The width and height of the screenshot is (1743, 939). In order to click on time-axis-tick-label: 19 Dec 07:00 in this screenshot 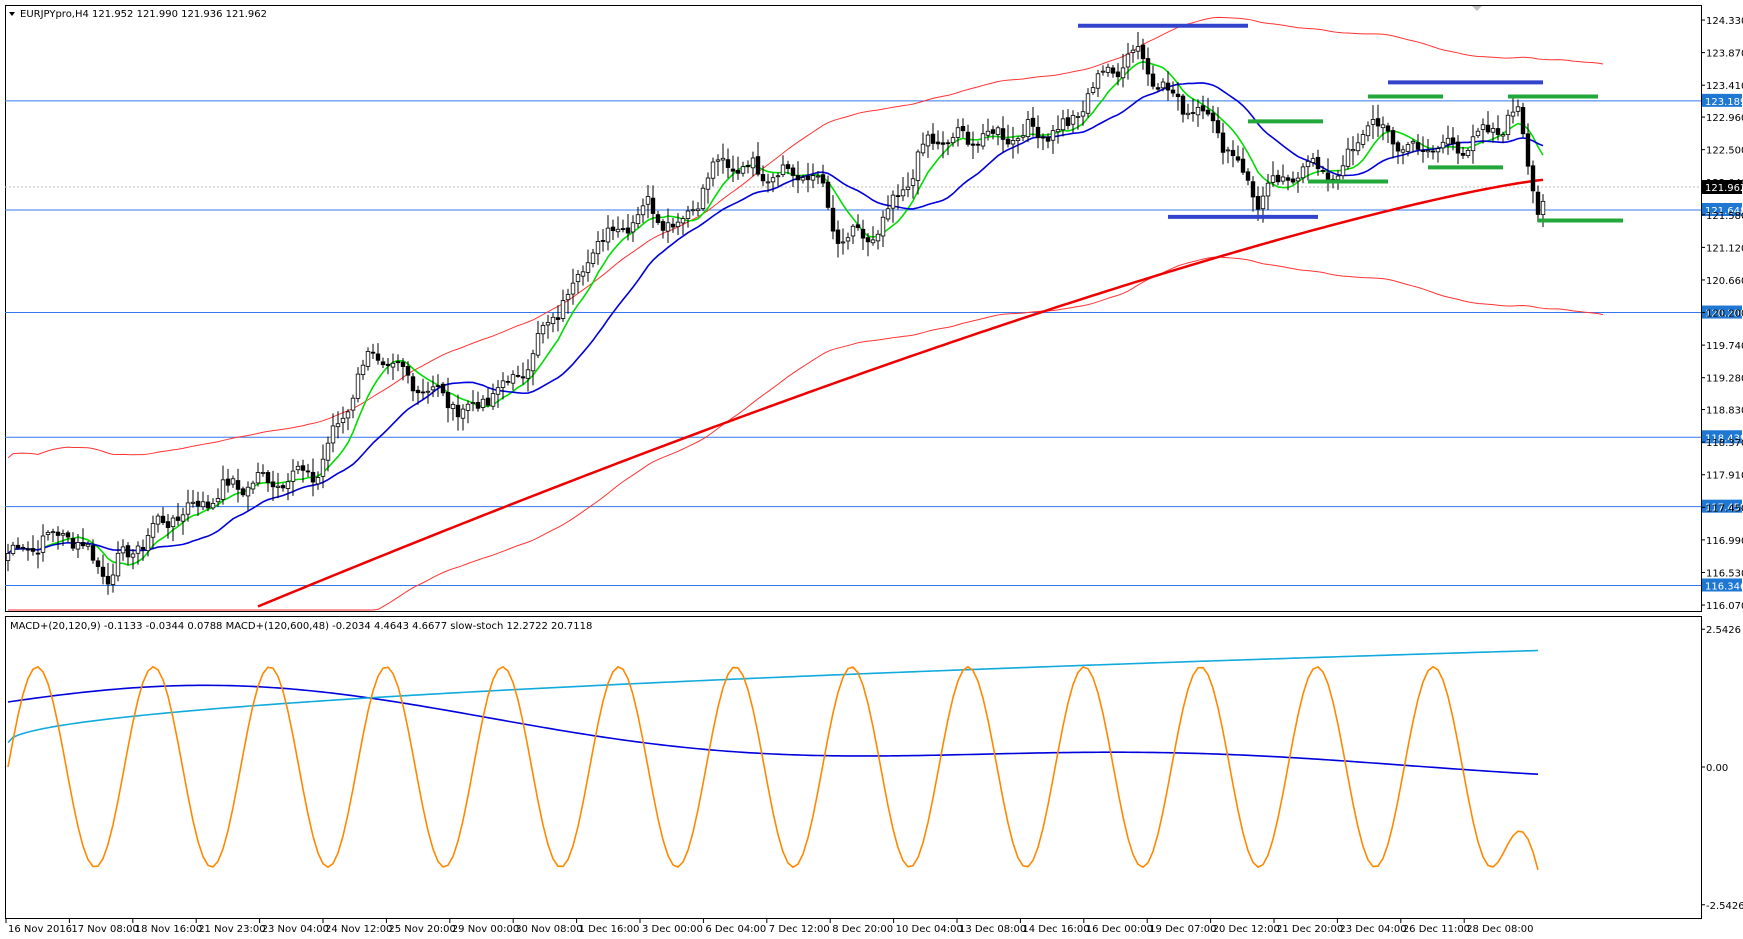, I will do `click(1182, 929)`.